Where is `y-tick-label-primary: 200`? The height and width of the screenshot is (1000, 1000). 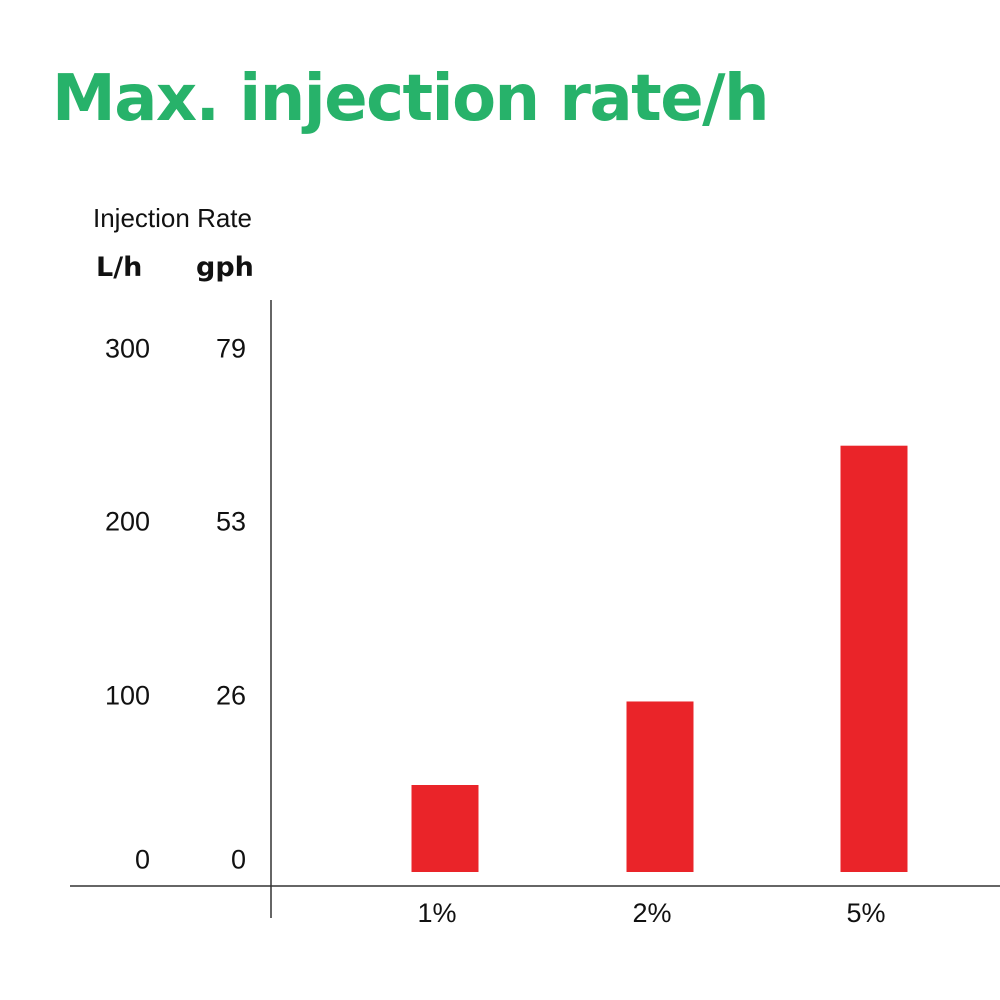 y-tick-label-primary: 200 is located at coordinates (127, 521).